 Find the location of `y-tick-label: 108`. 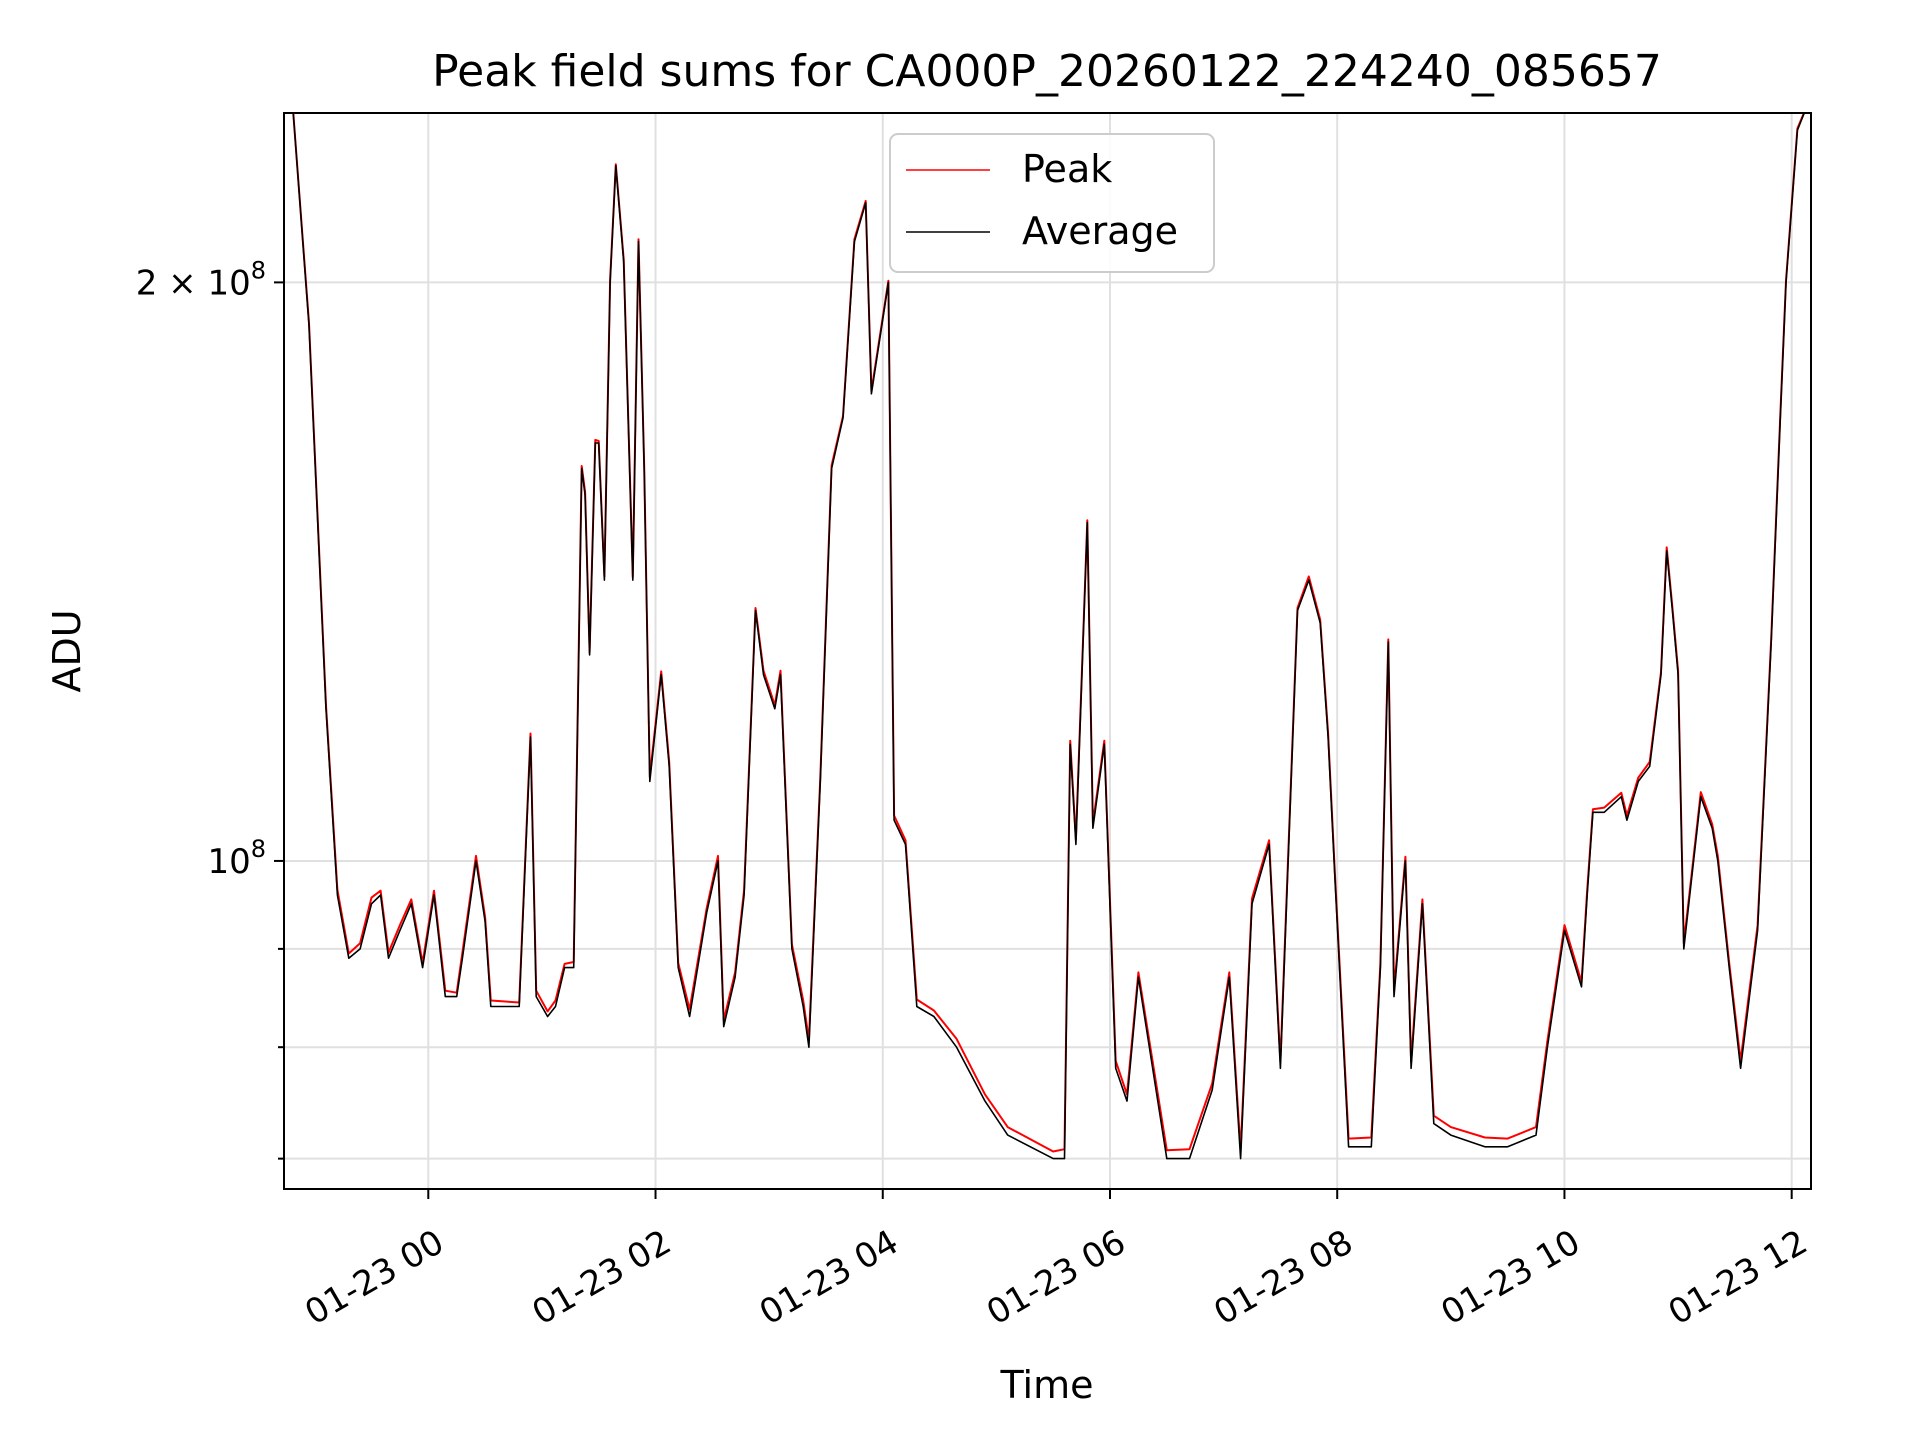

y-tick-label: 108 is located at coordinates (236, 858).